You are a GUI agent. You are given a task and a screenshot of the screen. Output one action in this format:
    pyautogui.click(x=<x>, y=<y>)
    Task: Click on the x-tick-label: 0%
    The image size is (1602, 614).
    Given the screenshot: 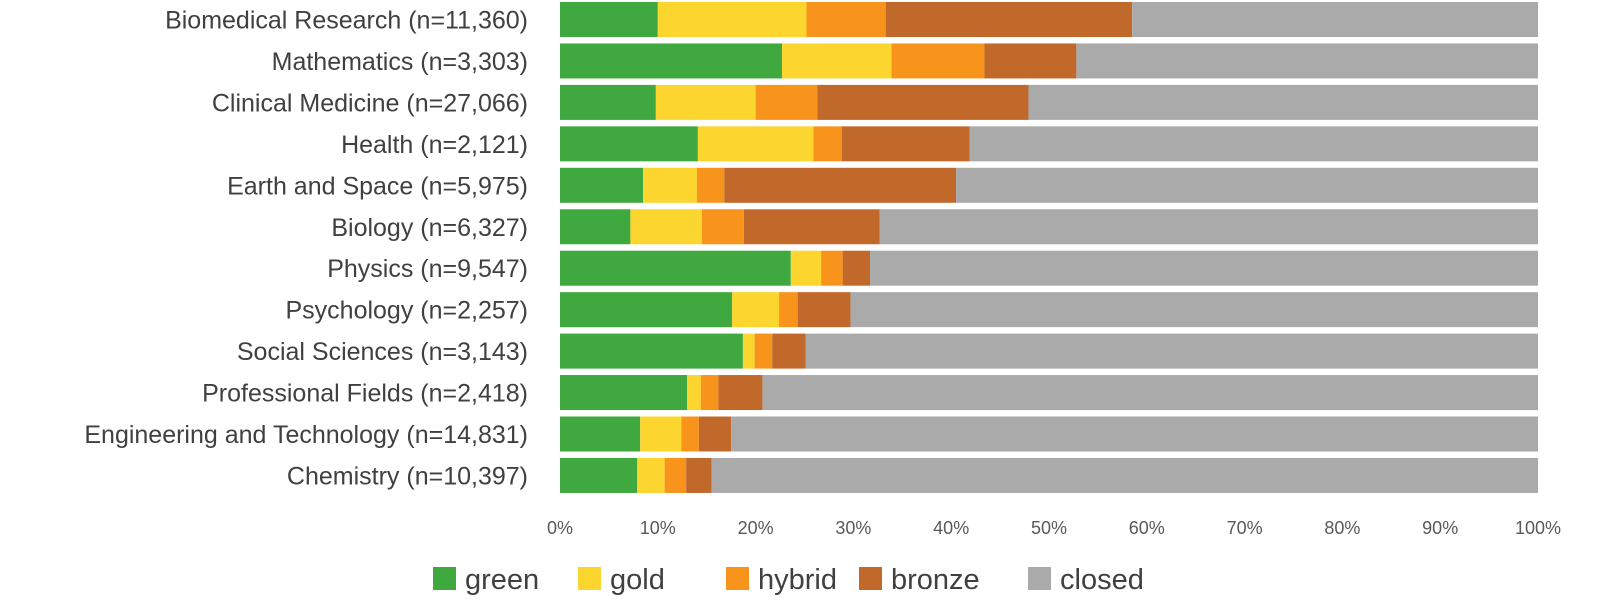 What is the action you would take?
    pyautogui.click(x=560, y=528)
    